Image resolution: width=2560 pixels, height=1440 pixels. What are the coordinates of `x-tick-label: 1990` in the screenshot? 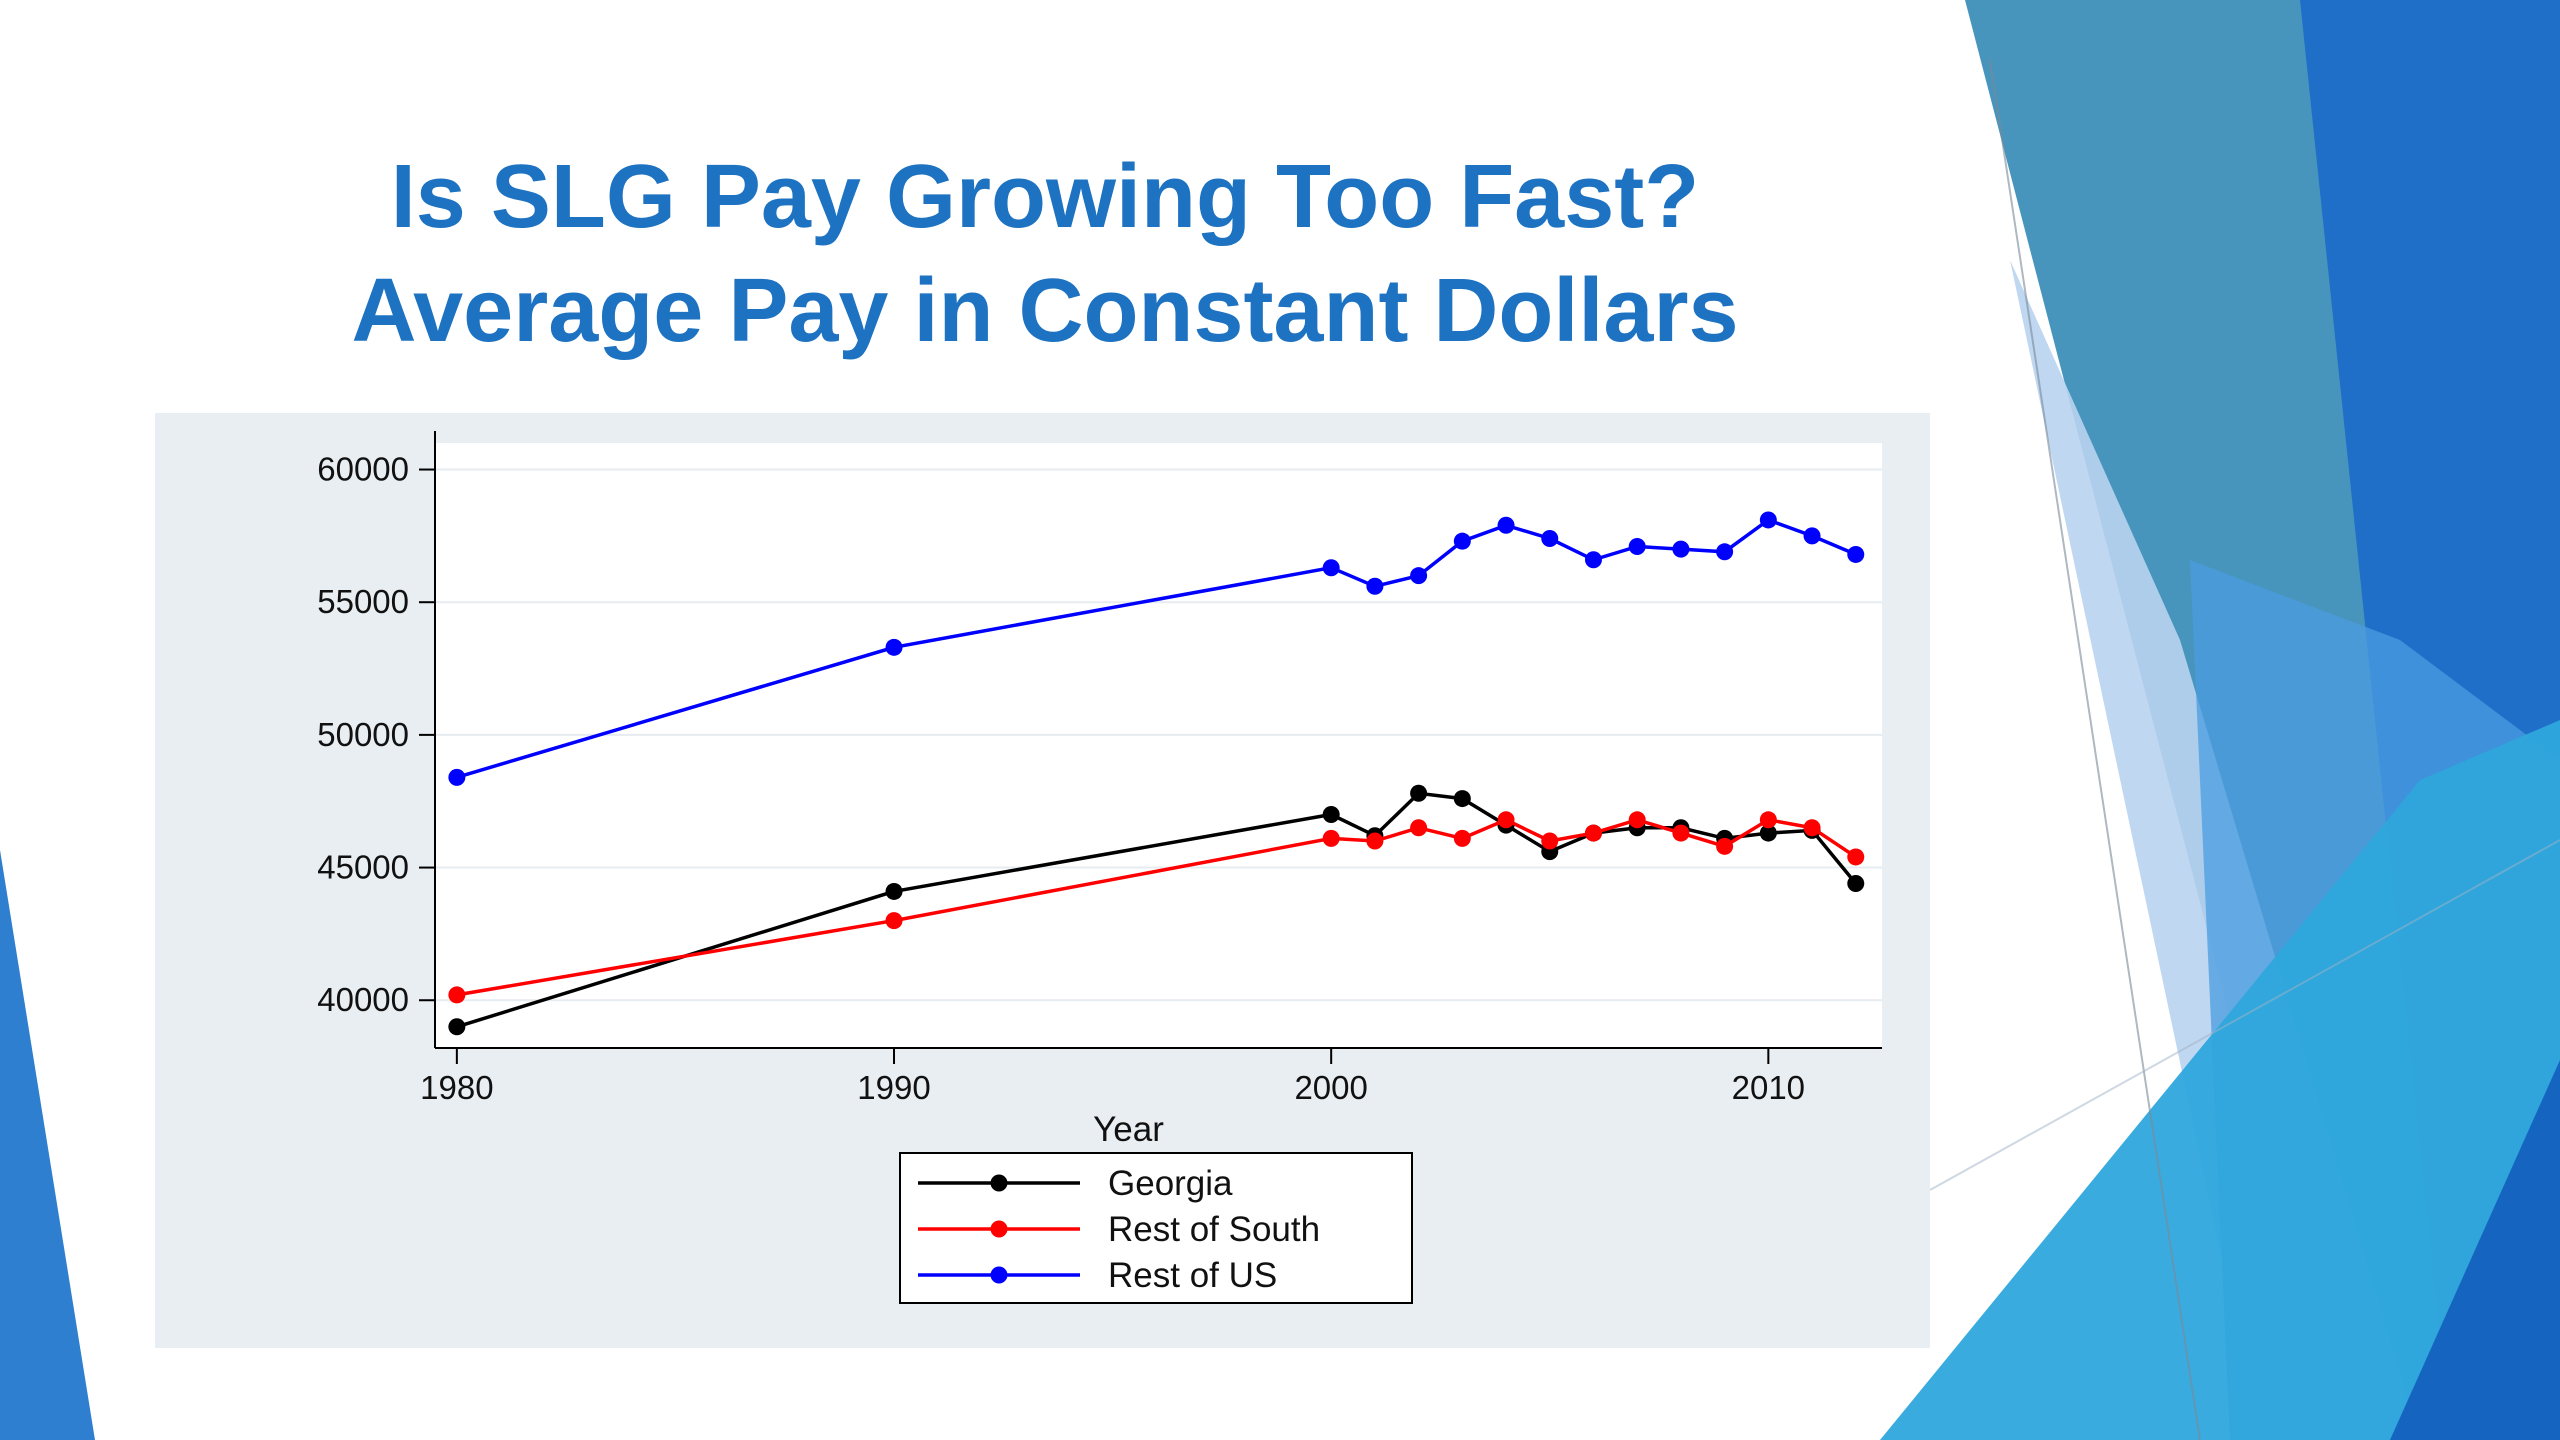 It's located at (893, 1087).